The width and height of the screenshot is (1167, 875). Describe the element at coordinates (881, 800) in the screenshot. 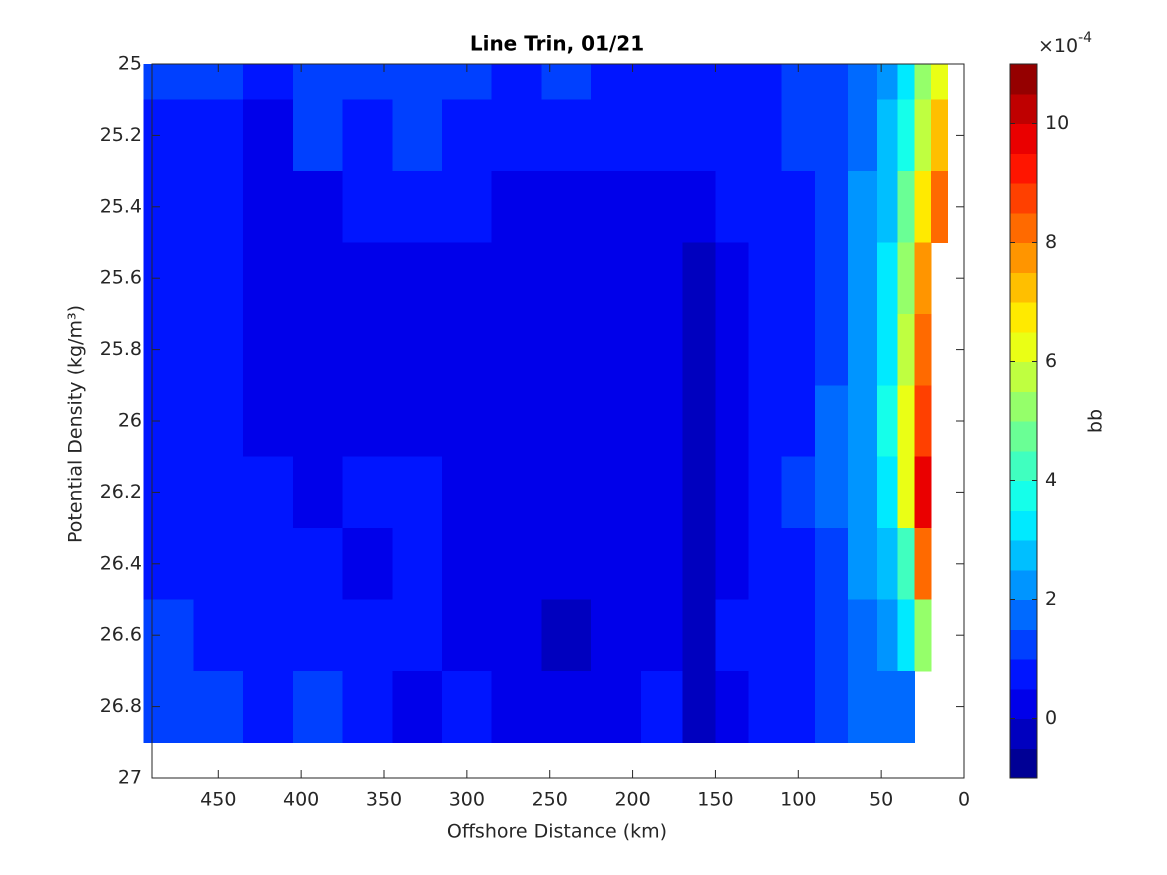

I see `x-tick-label: 50` at that location.